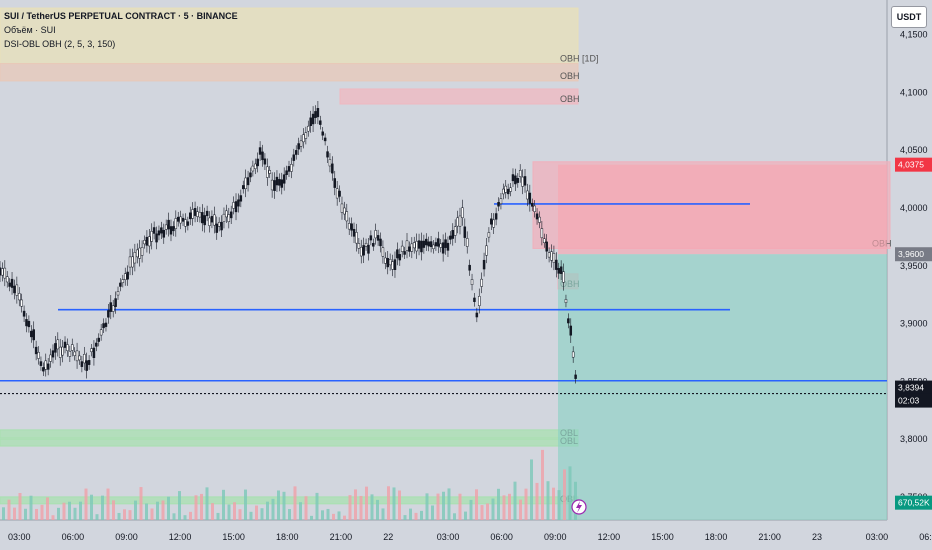 The width and height of the screenshot is (932, 550). I want to click on order-block-zone, so click(289, 442).